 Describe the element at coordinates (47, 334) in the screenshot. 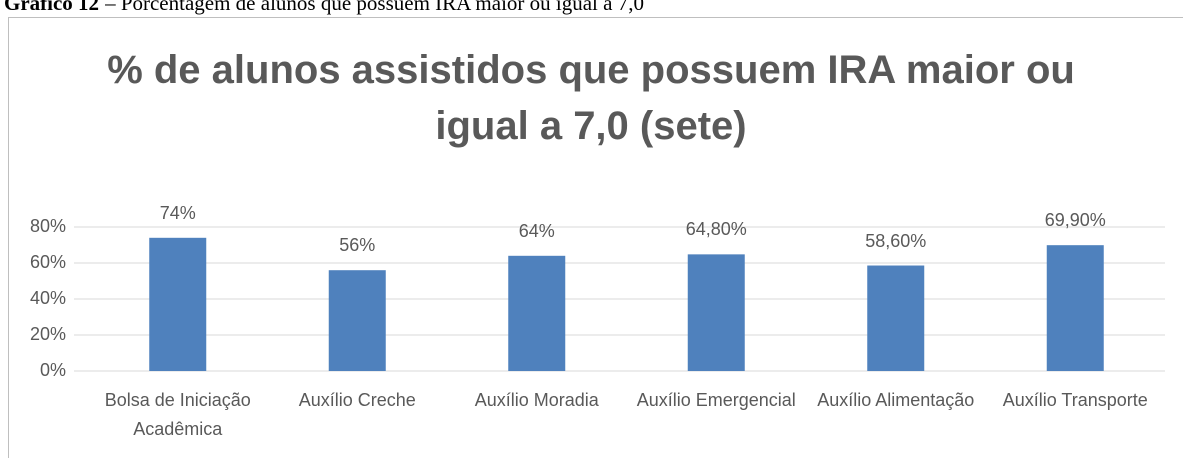

I see `y-tick-label: 20%` at that location.